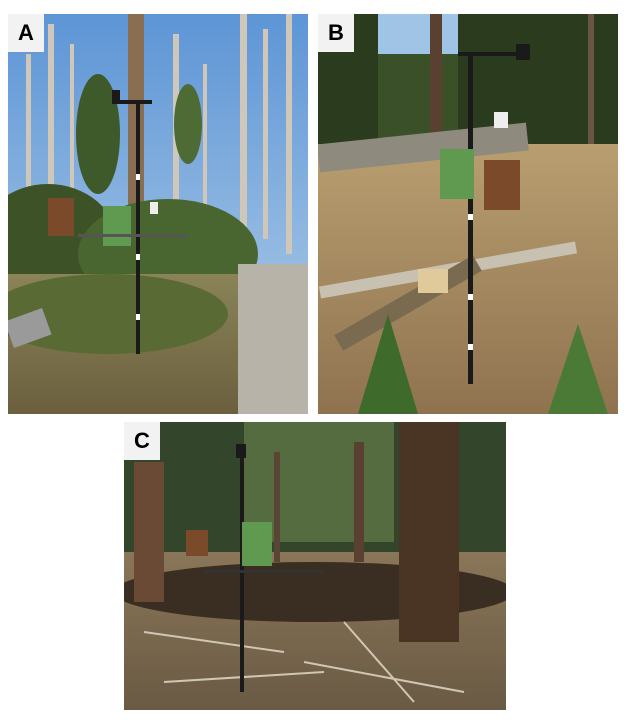 The height and width of the screenshot is (720, 624). What do you see at coordinates (142, 441) in the screenshot?
I see `panel-label-c: C` at bounding box center [142, 441].